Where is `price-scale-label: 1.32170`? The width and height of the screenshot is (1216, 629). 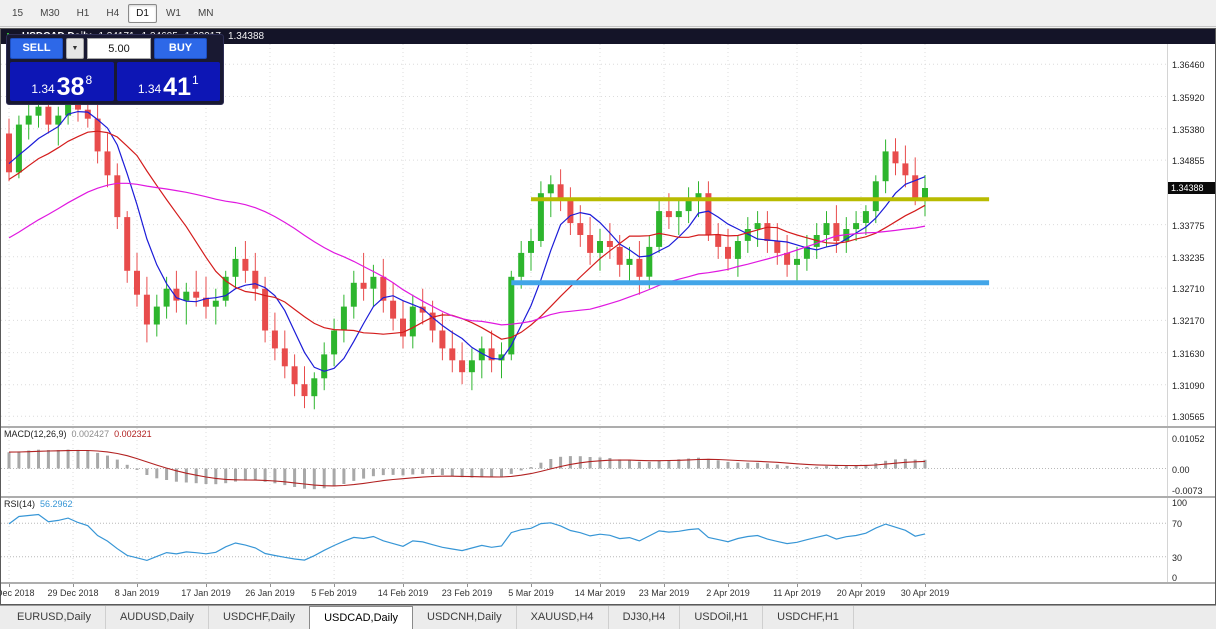 price-scale-label: 1.32170 is located at coordinates (1188, 321).